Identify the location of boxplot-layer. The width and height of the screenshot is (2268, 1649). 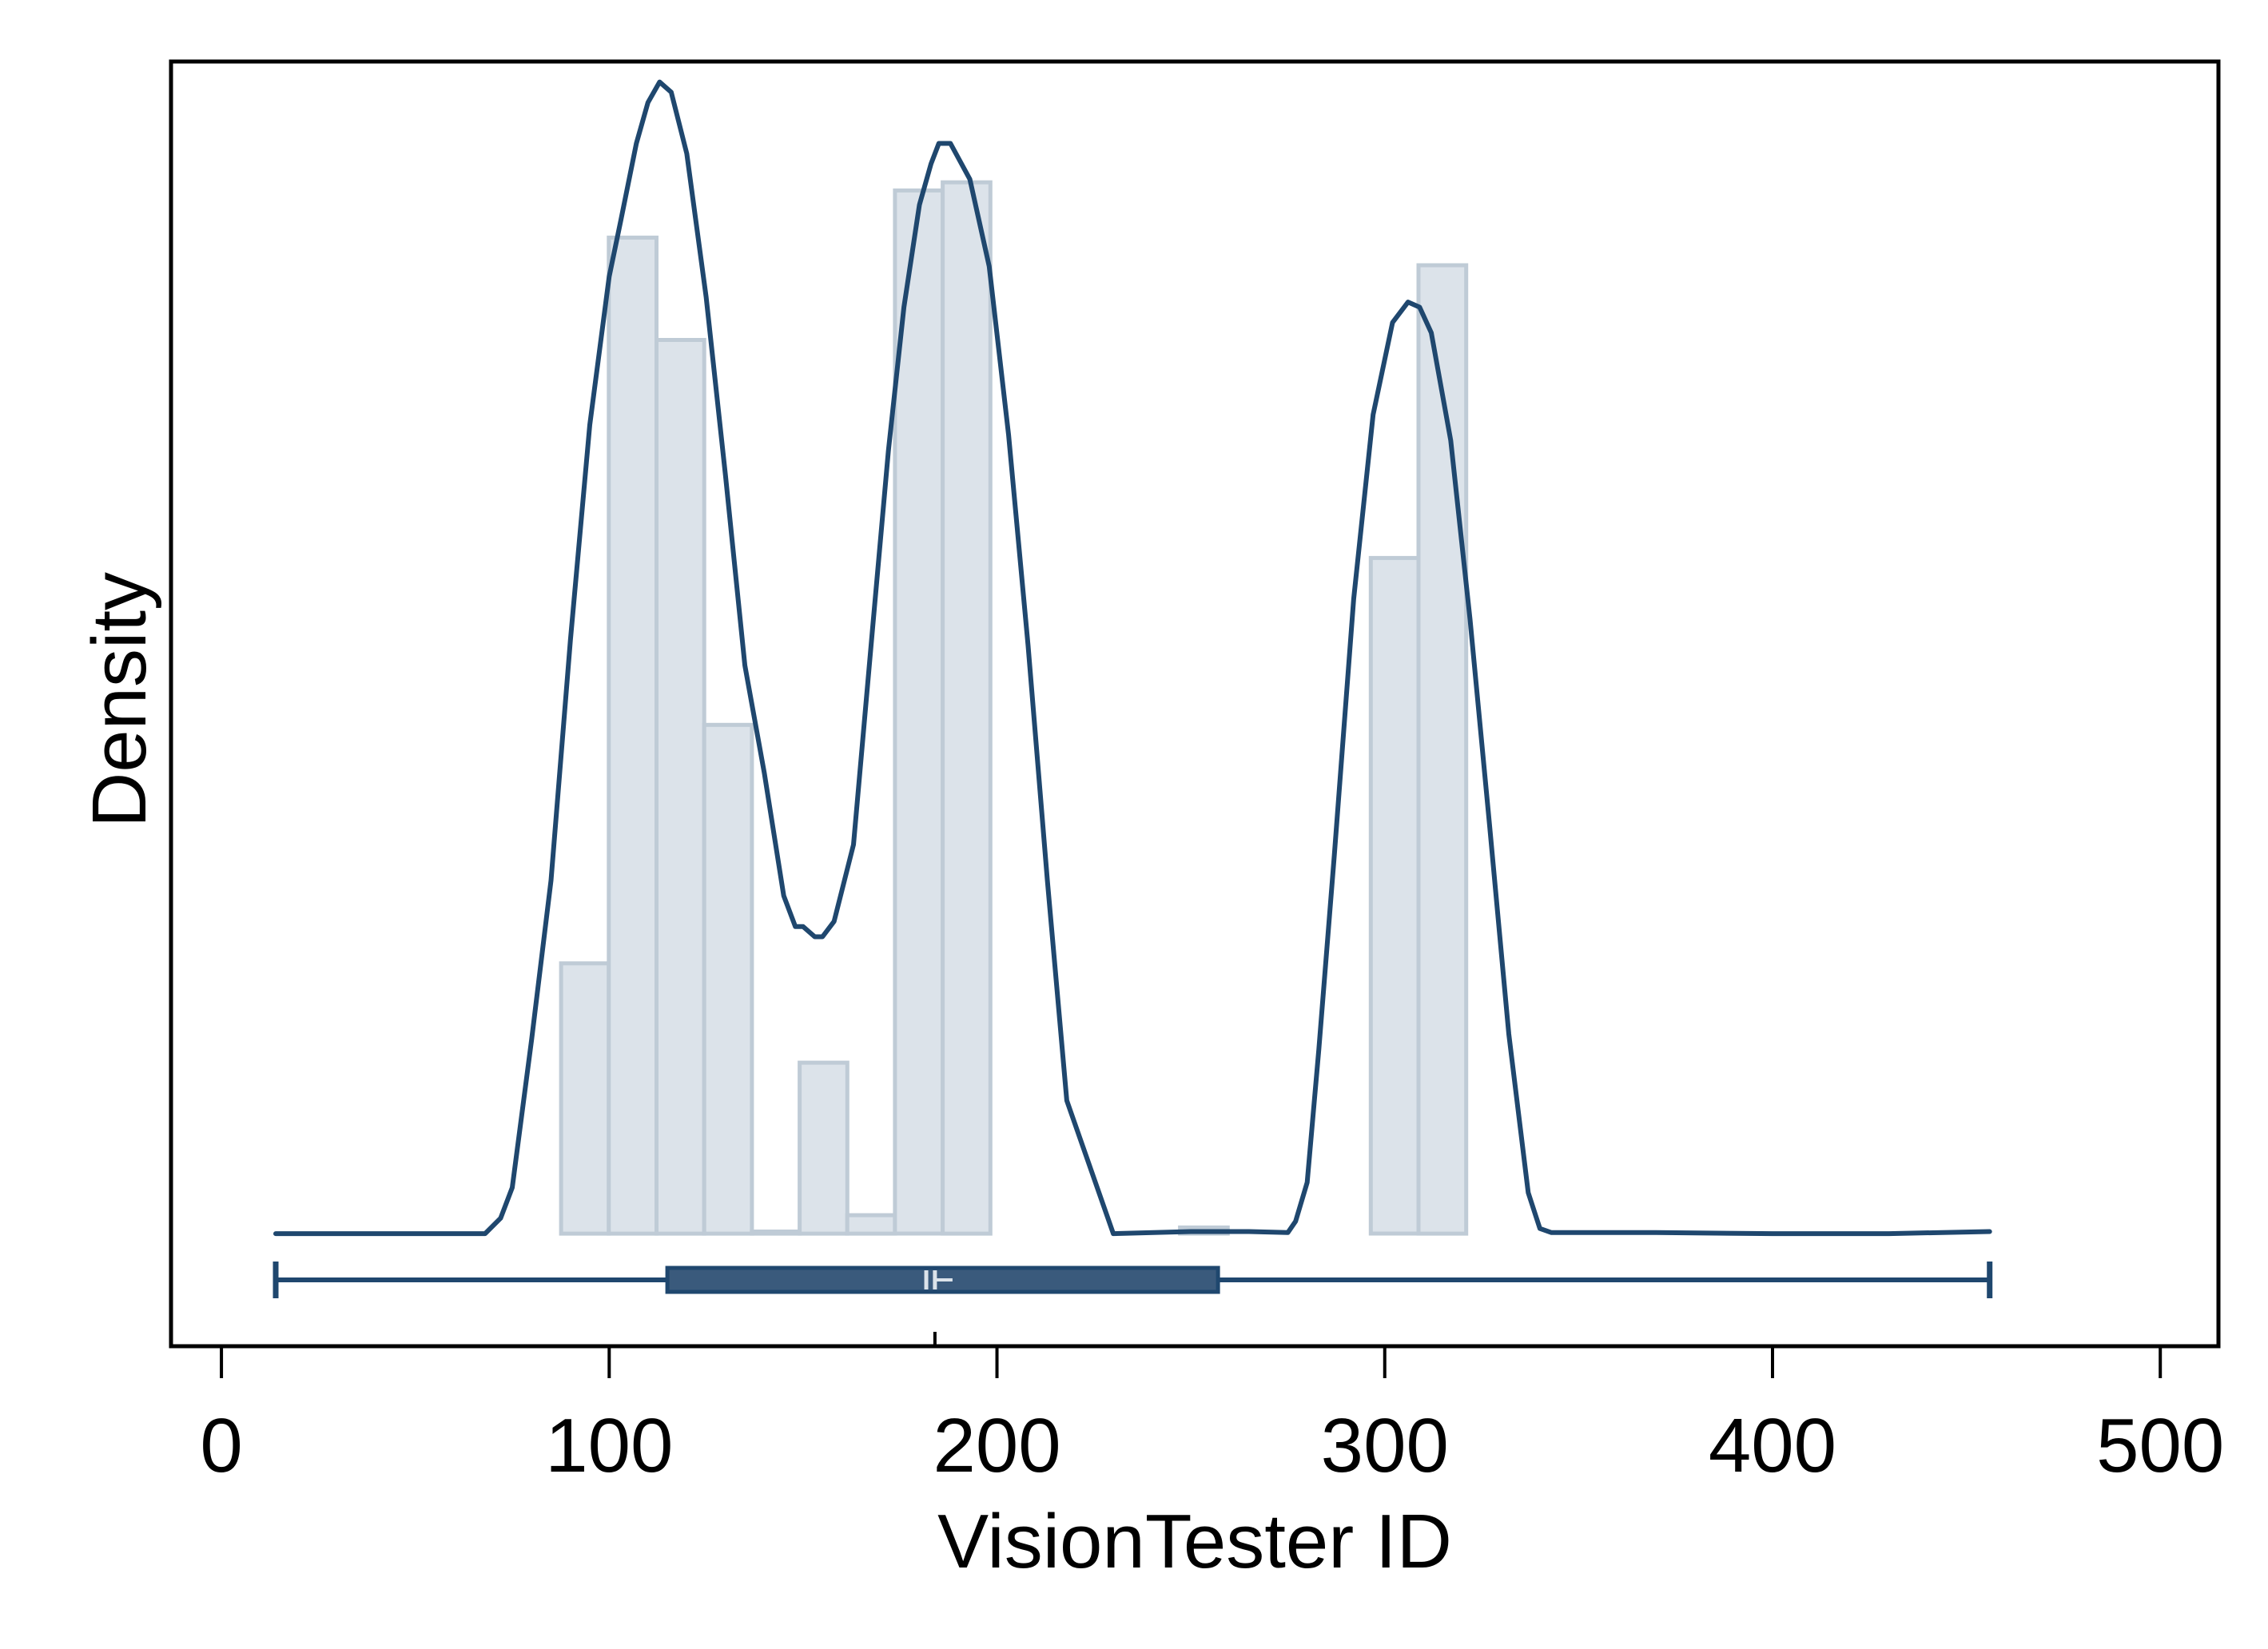
(1133, 1280).